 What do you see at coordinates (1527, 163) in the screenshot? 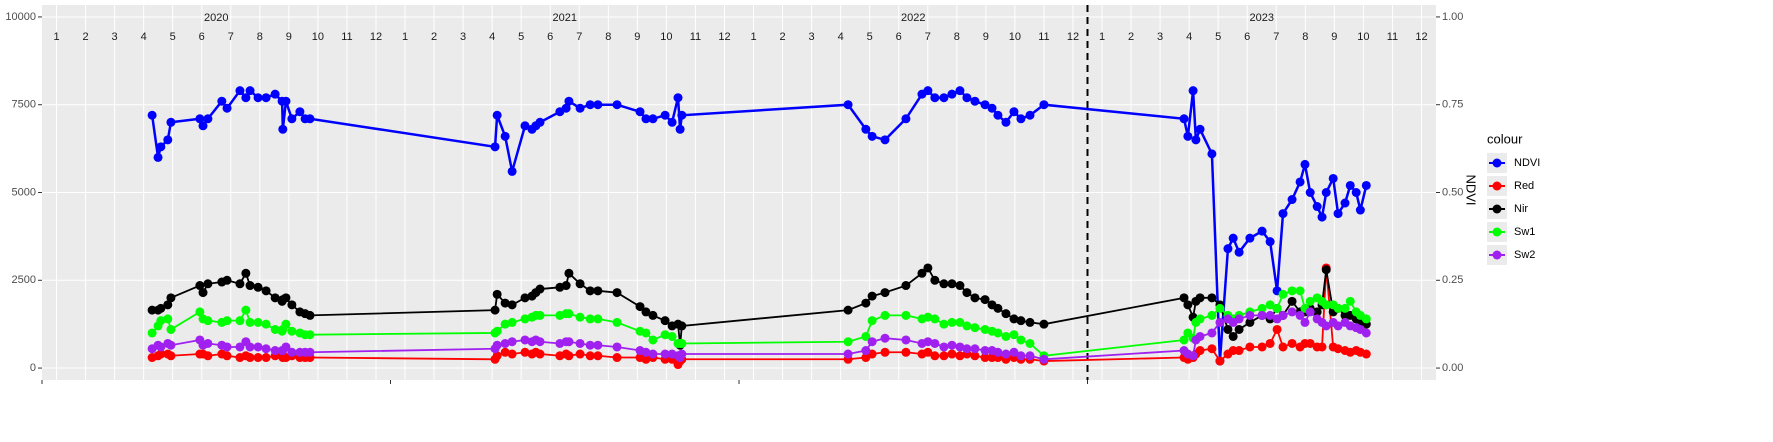
I see `legend-label: NDVI` at bounding box center [1527, 163].